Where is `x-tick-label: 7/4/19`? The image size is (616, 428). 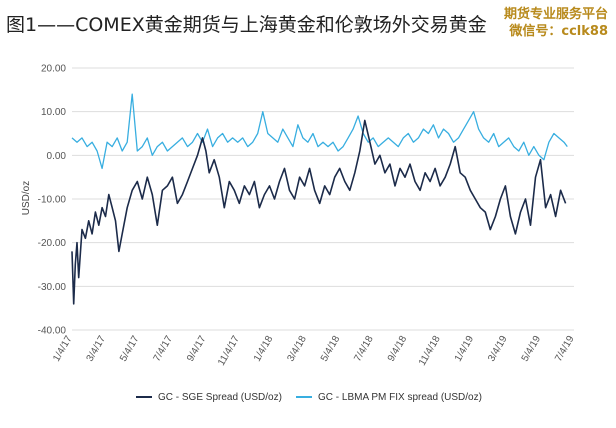
x-tick-label: 7/4/19 is located at coordinates (565, 349).